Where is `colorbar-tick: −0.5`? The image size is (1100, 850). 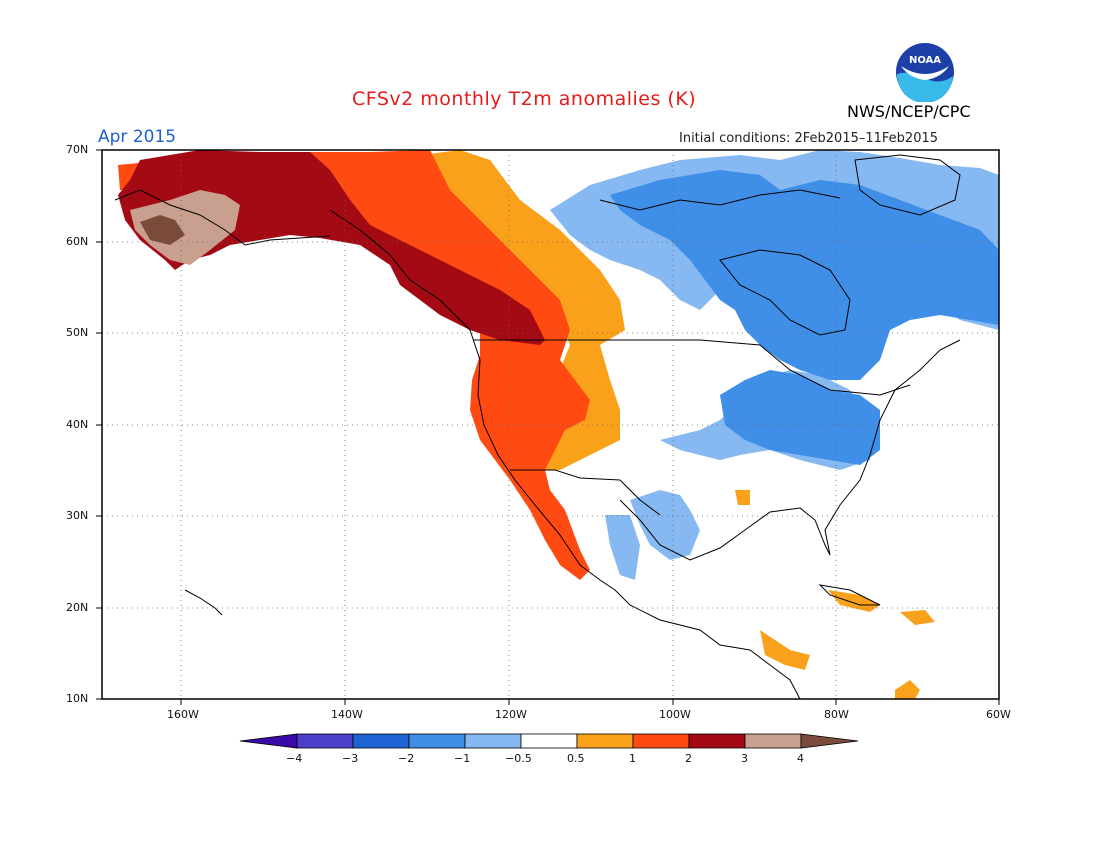
colorbar-tick: −0.5 is located at coordinates (518, 758).